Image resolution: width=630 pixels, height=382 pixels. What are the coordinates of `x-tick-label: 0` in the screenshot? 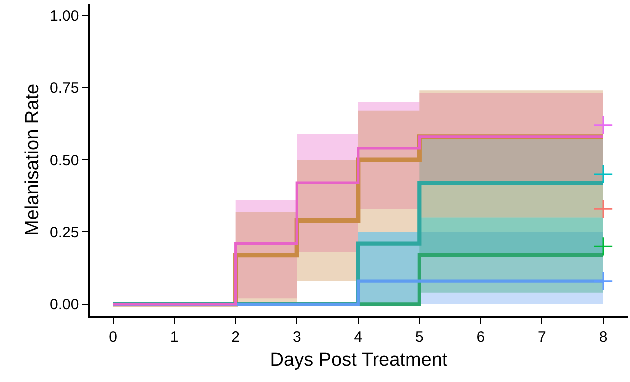 It's located at (113, 337).